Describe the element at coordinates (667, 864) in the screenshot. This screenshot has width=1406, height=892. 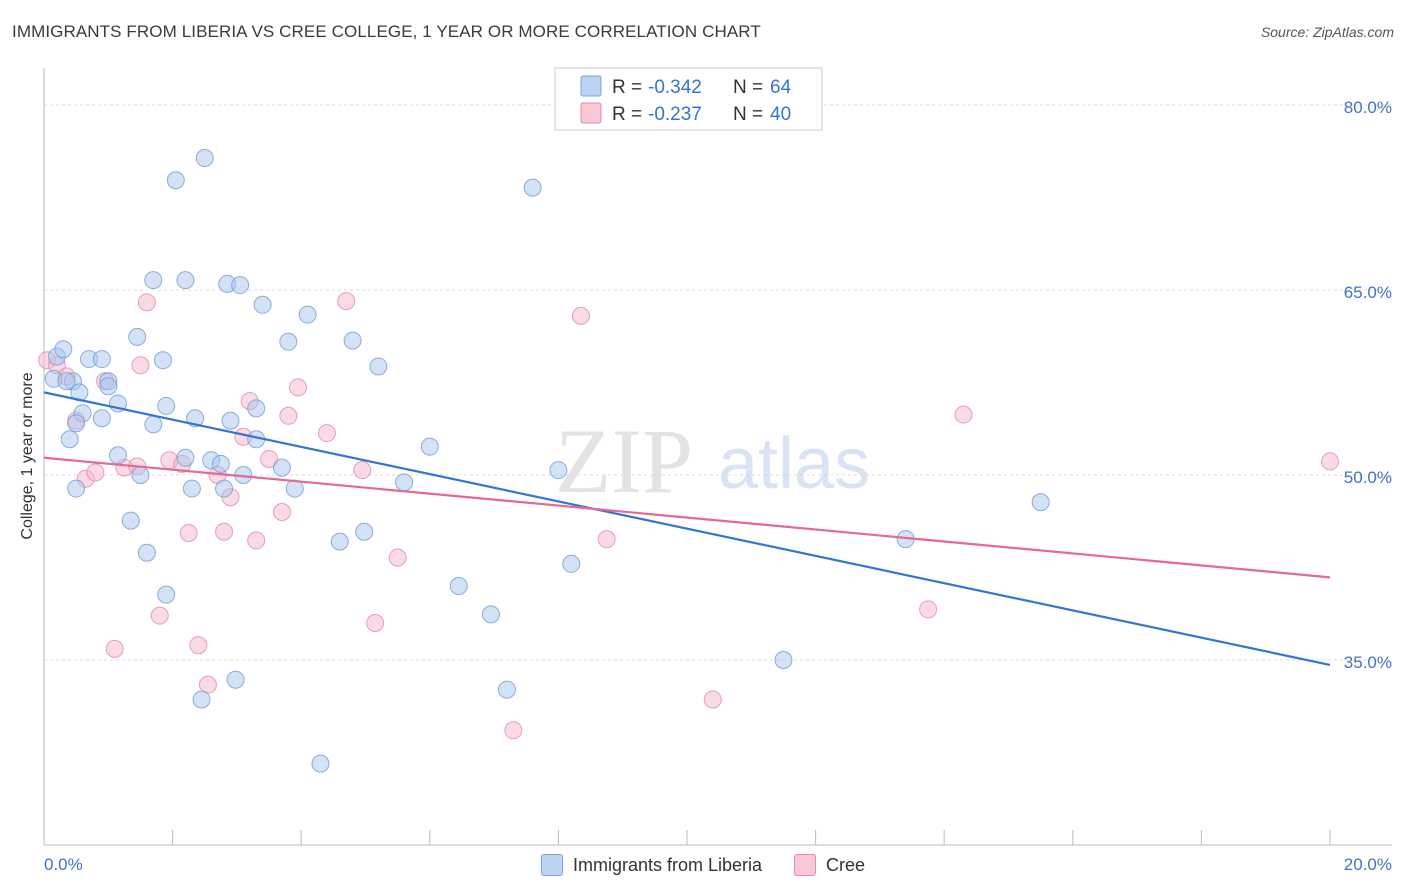
I see `legend-label-liberia: Immigrants from Liberia` at that location.